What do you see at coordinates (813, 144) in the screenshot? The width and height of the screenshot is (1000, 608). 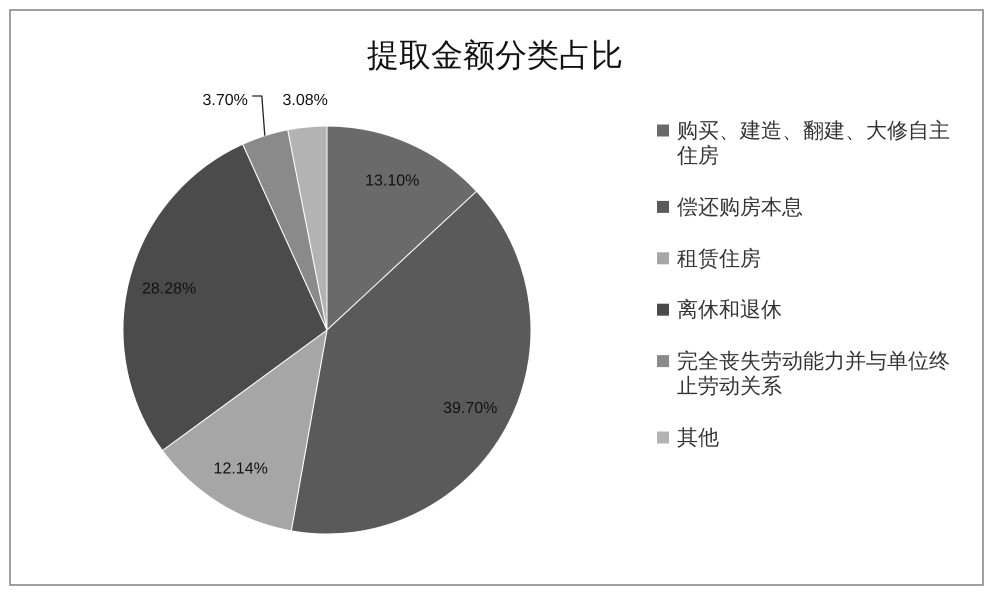 I see `legend-label: 购买、建造、翻建、大修自主住房` at bounding box center [813, 144].